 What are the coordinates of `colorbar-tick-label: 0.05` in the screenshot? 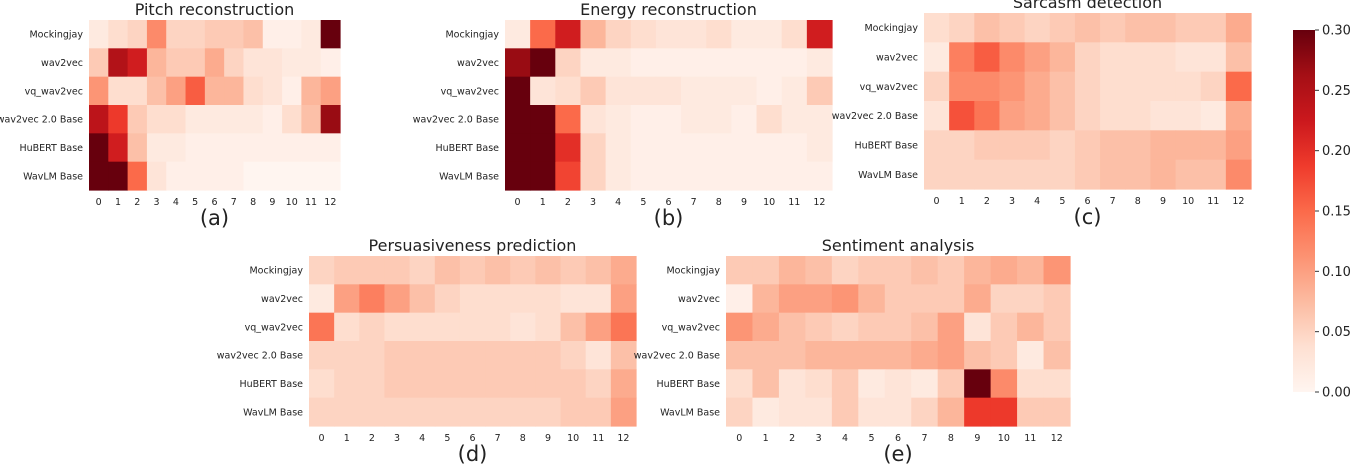 It's located at (1336, 332).